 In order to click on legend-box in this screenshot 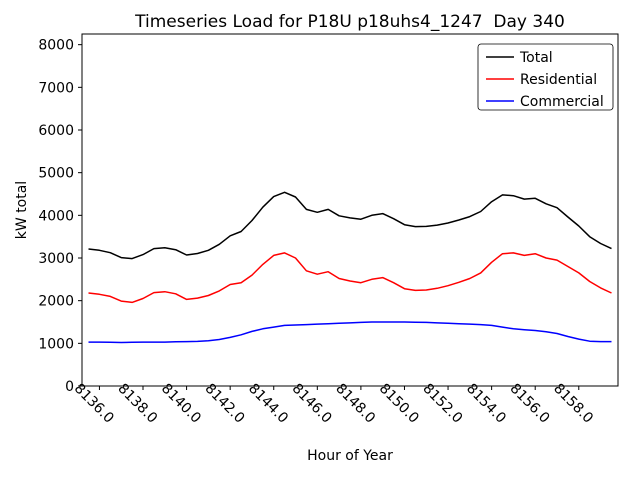, I will do `click(545, 77)`.